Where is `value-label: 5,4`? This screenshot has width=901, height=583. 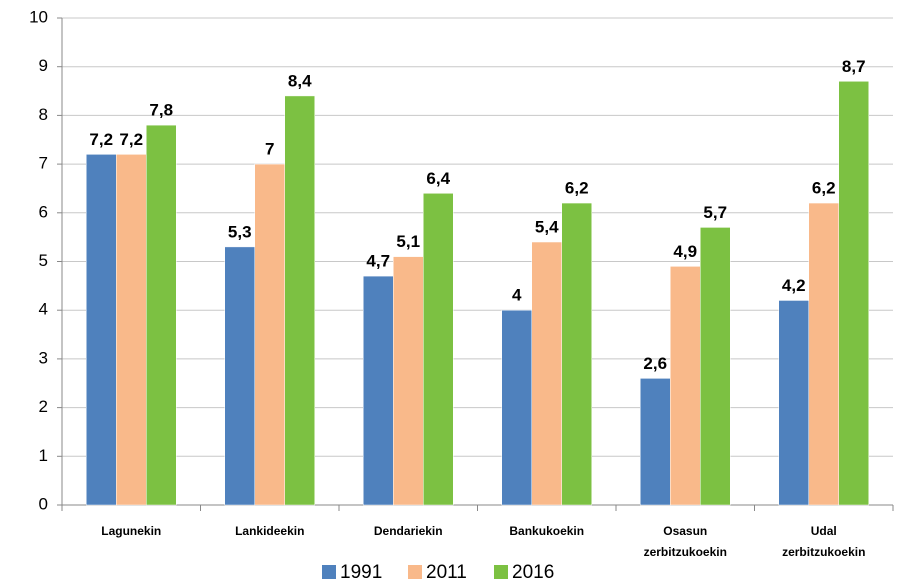 value-label: 5,4 is located at coordinates (547, 227).